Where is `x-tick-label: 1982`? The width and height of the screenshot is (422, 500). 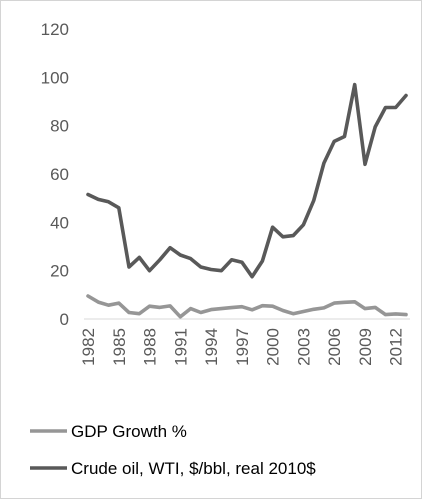
x-tick-label: 1982 is located at coordinates (88, 347).